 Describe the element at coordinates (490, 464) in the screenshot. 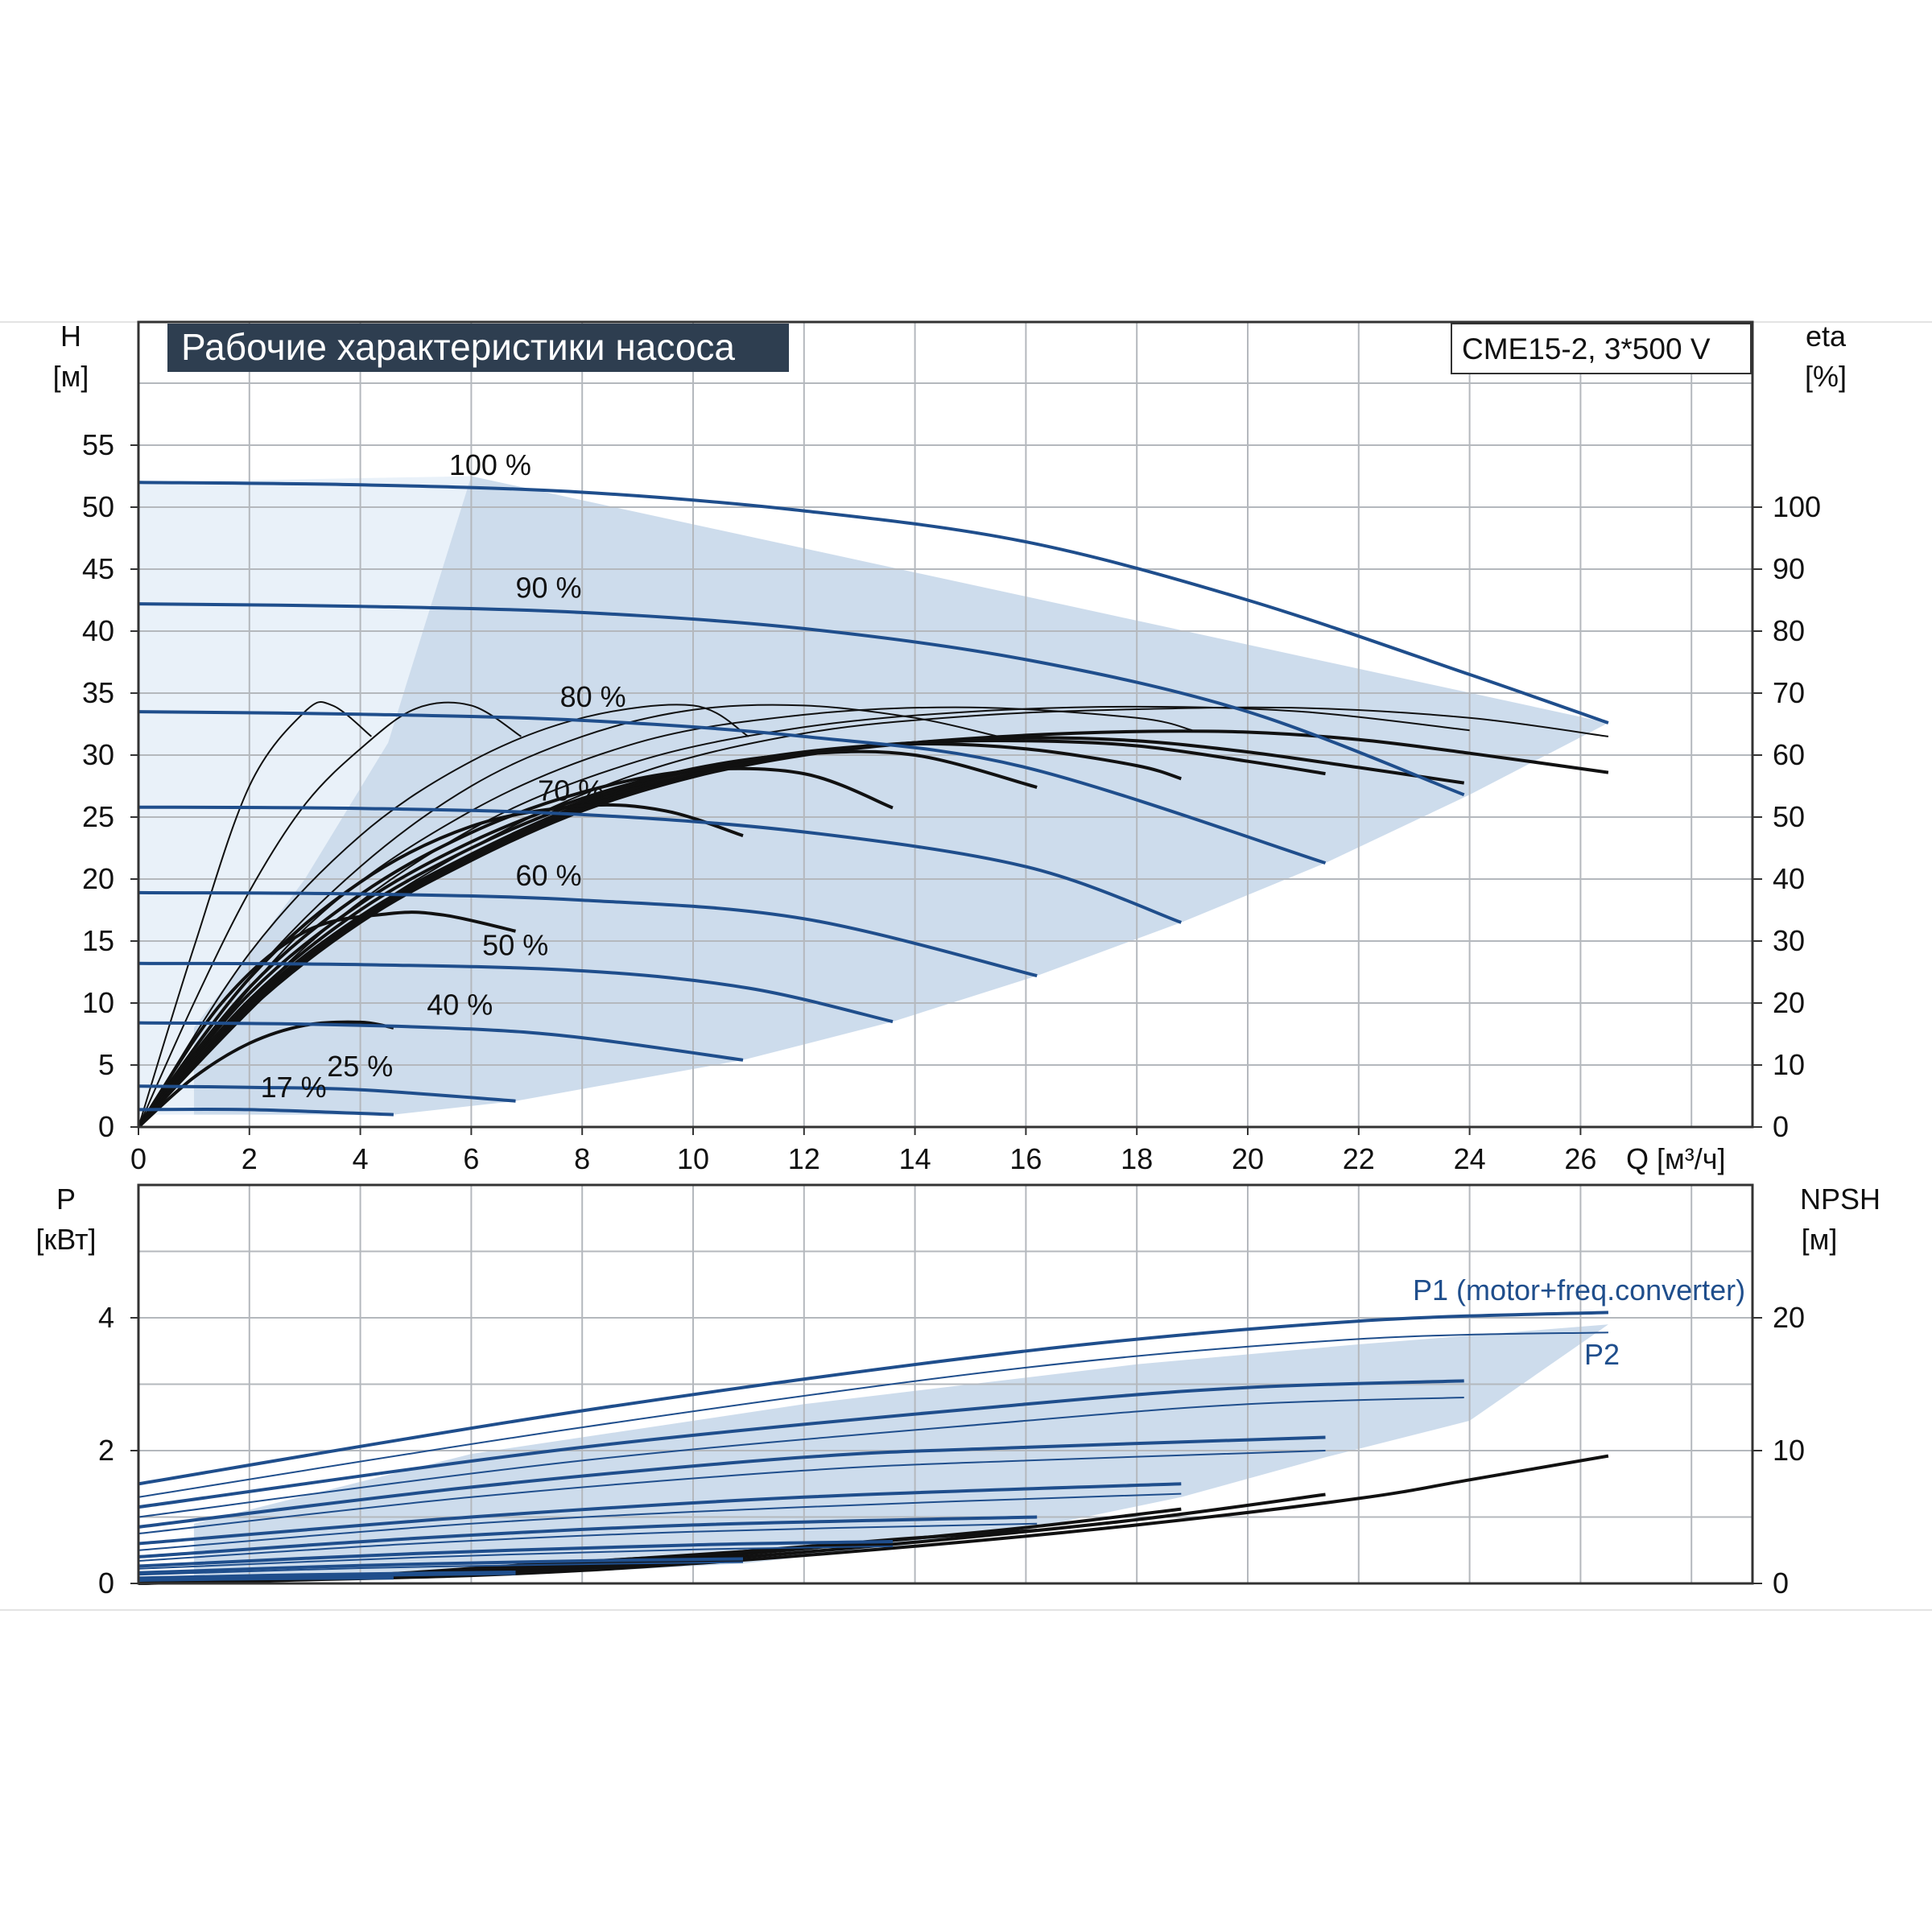

I see `speed-label: 100 %` at that location.